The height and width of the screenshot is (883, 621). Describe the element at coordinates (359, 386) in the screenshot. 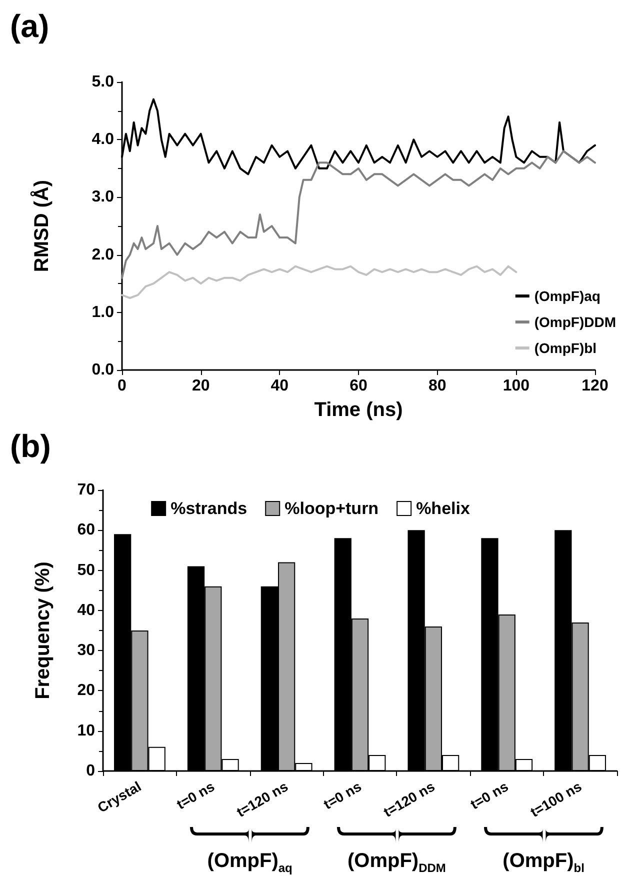

I see `x-tick-label: 60` at that location.